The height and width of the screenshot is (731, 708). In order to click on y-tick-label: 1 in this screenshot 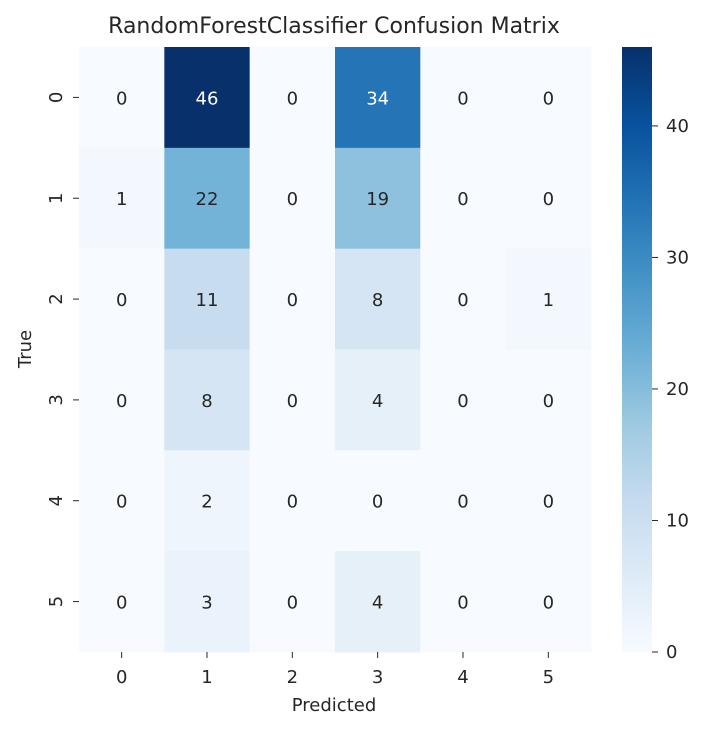, I will do `click(56, 198)`.